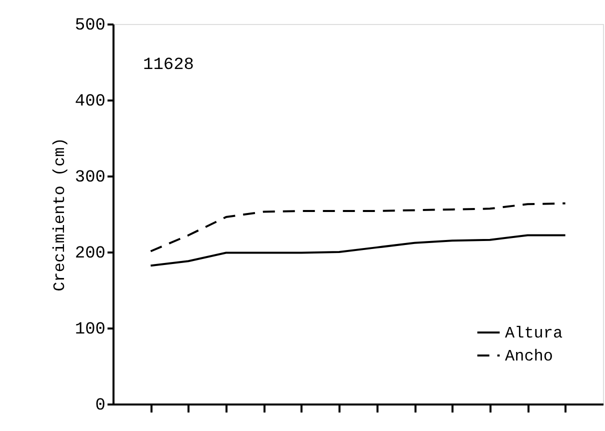 This screenshot has height=431, width=605. Describe the element at coordinates (90, 330) in the screenshot. I see `y-tick-label: 100` at that location.